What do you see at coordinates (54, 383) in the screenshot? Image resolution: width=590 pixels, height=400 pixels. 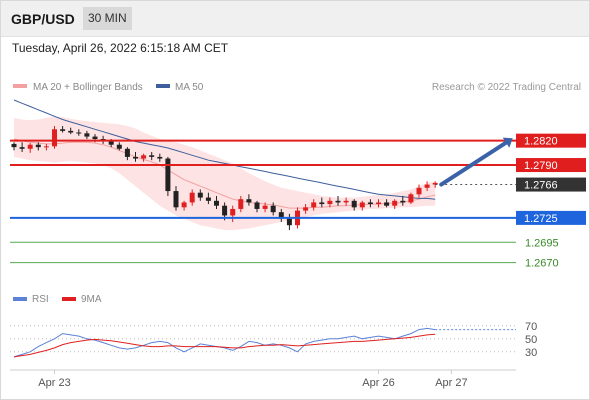 I see `x-tick-label: Apr 23` at bounding box center [54, 383].